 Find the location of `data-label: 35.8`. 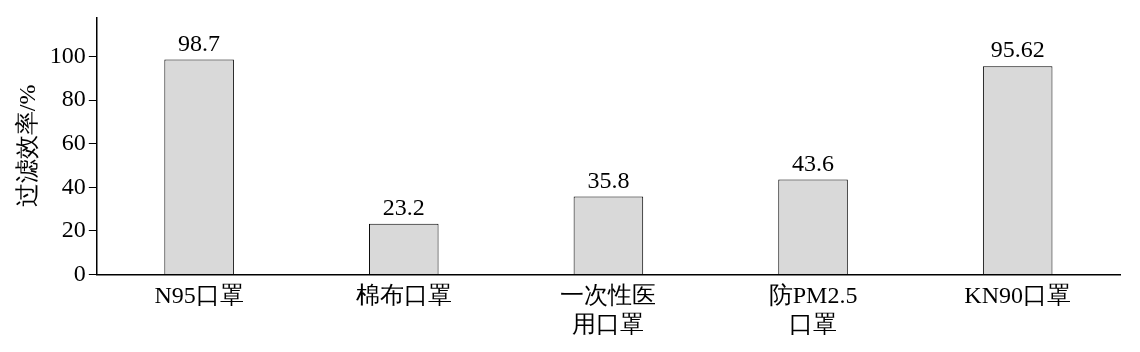

data-label: 35.8 is located at coordinates (608, 179).